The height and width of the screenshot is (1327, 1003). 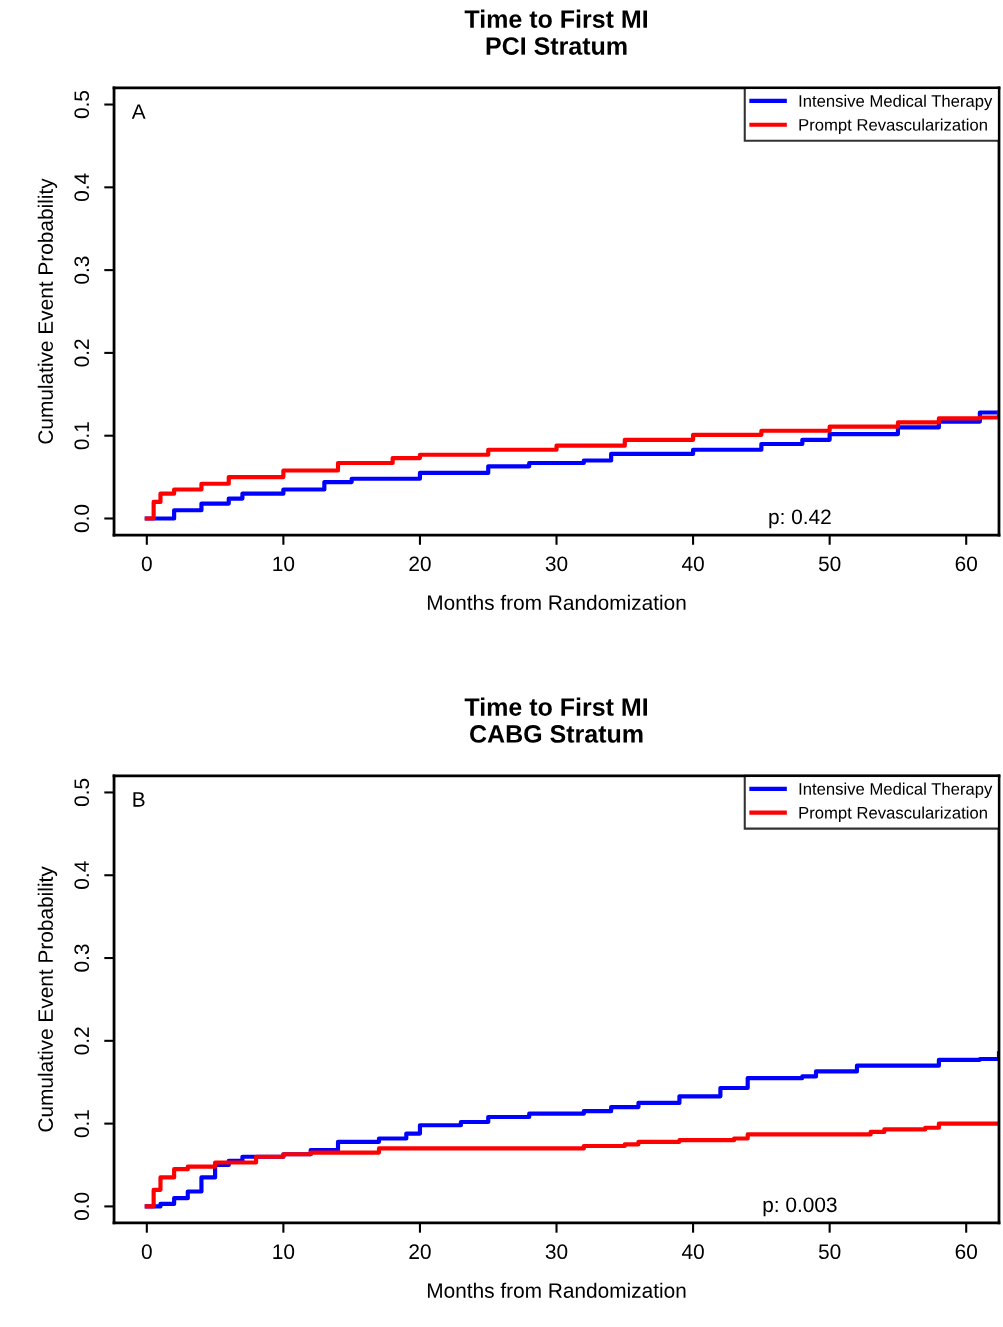 What do you see at coordinates (555, 32) in the screenshot?
I see `chart-title: Time to First MI PCI Stratum` at bounding box center [555, 32].